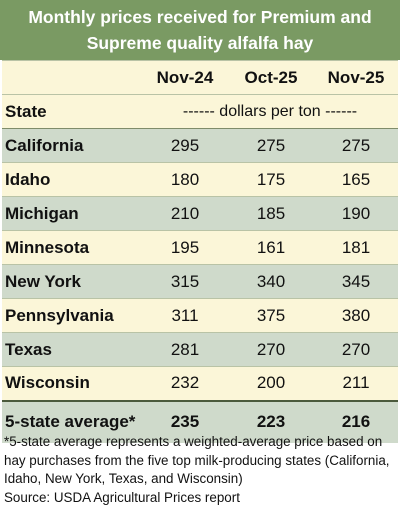 This screenshot has height=514, width=400. What do you see at coordinates (356, 281) in the screenshot?
I see `price-cell-nov-25: 345` at bounding box center [356, 281].